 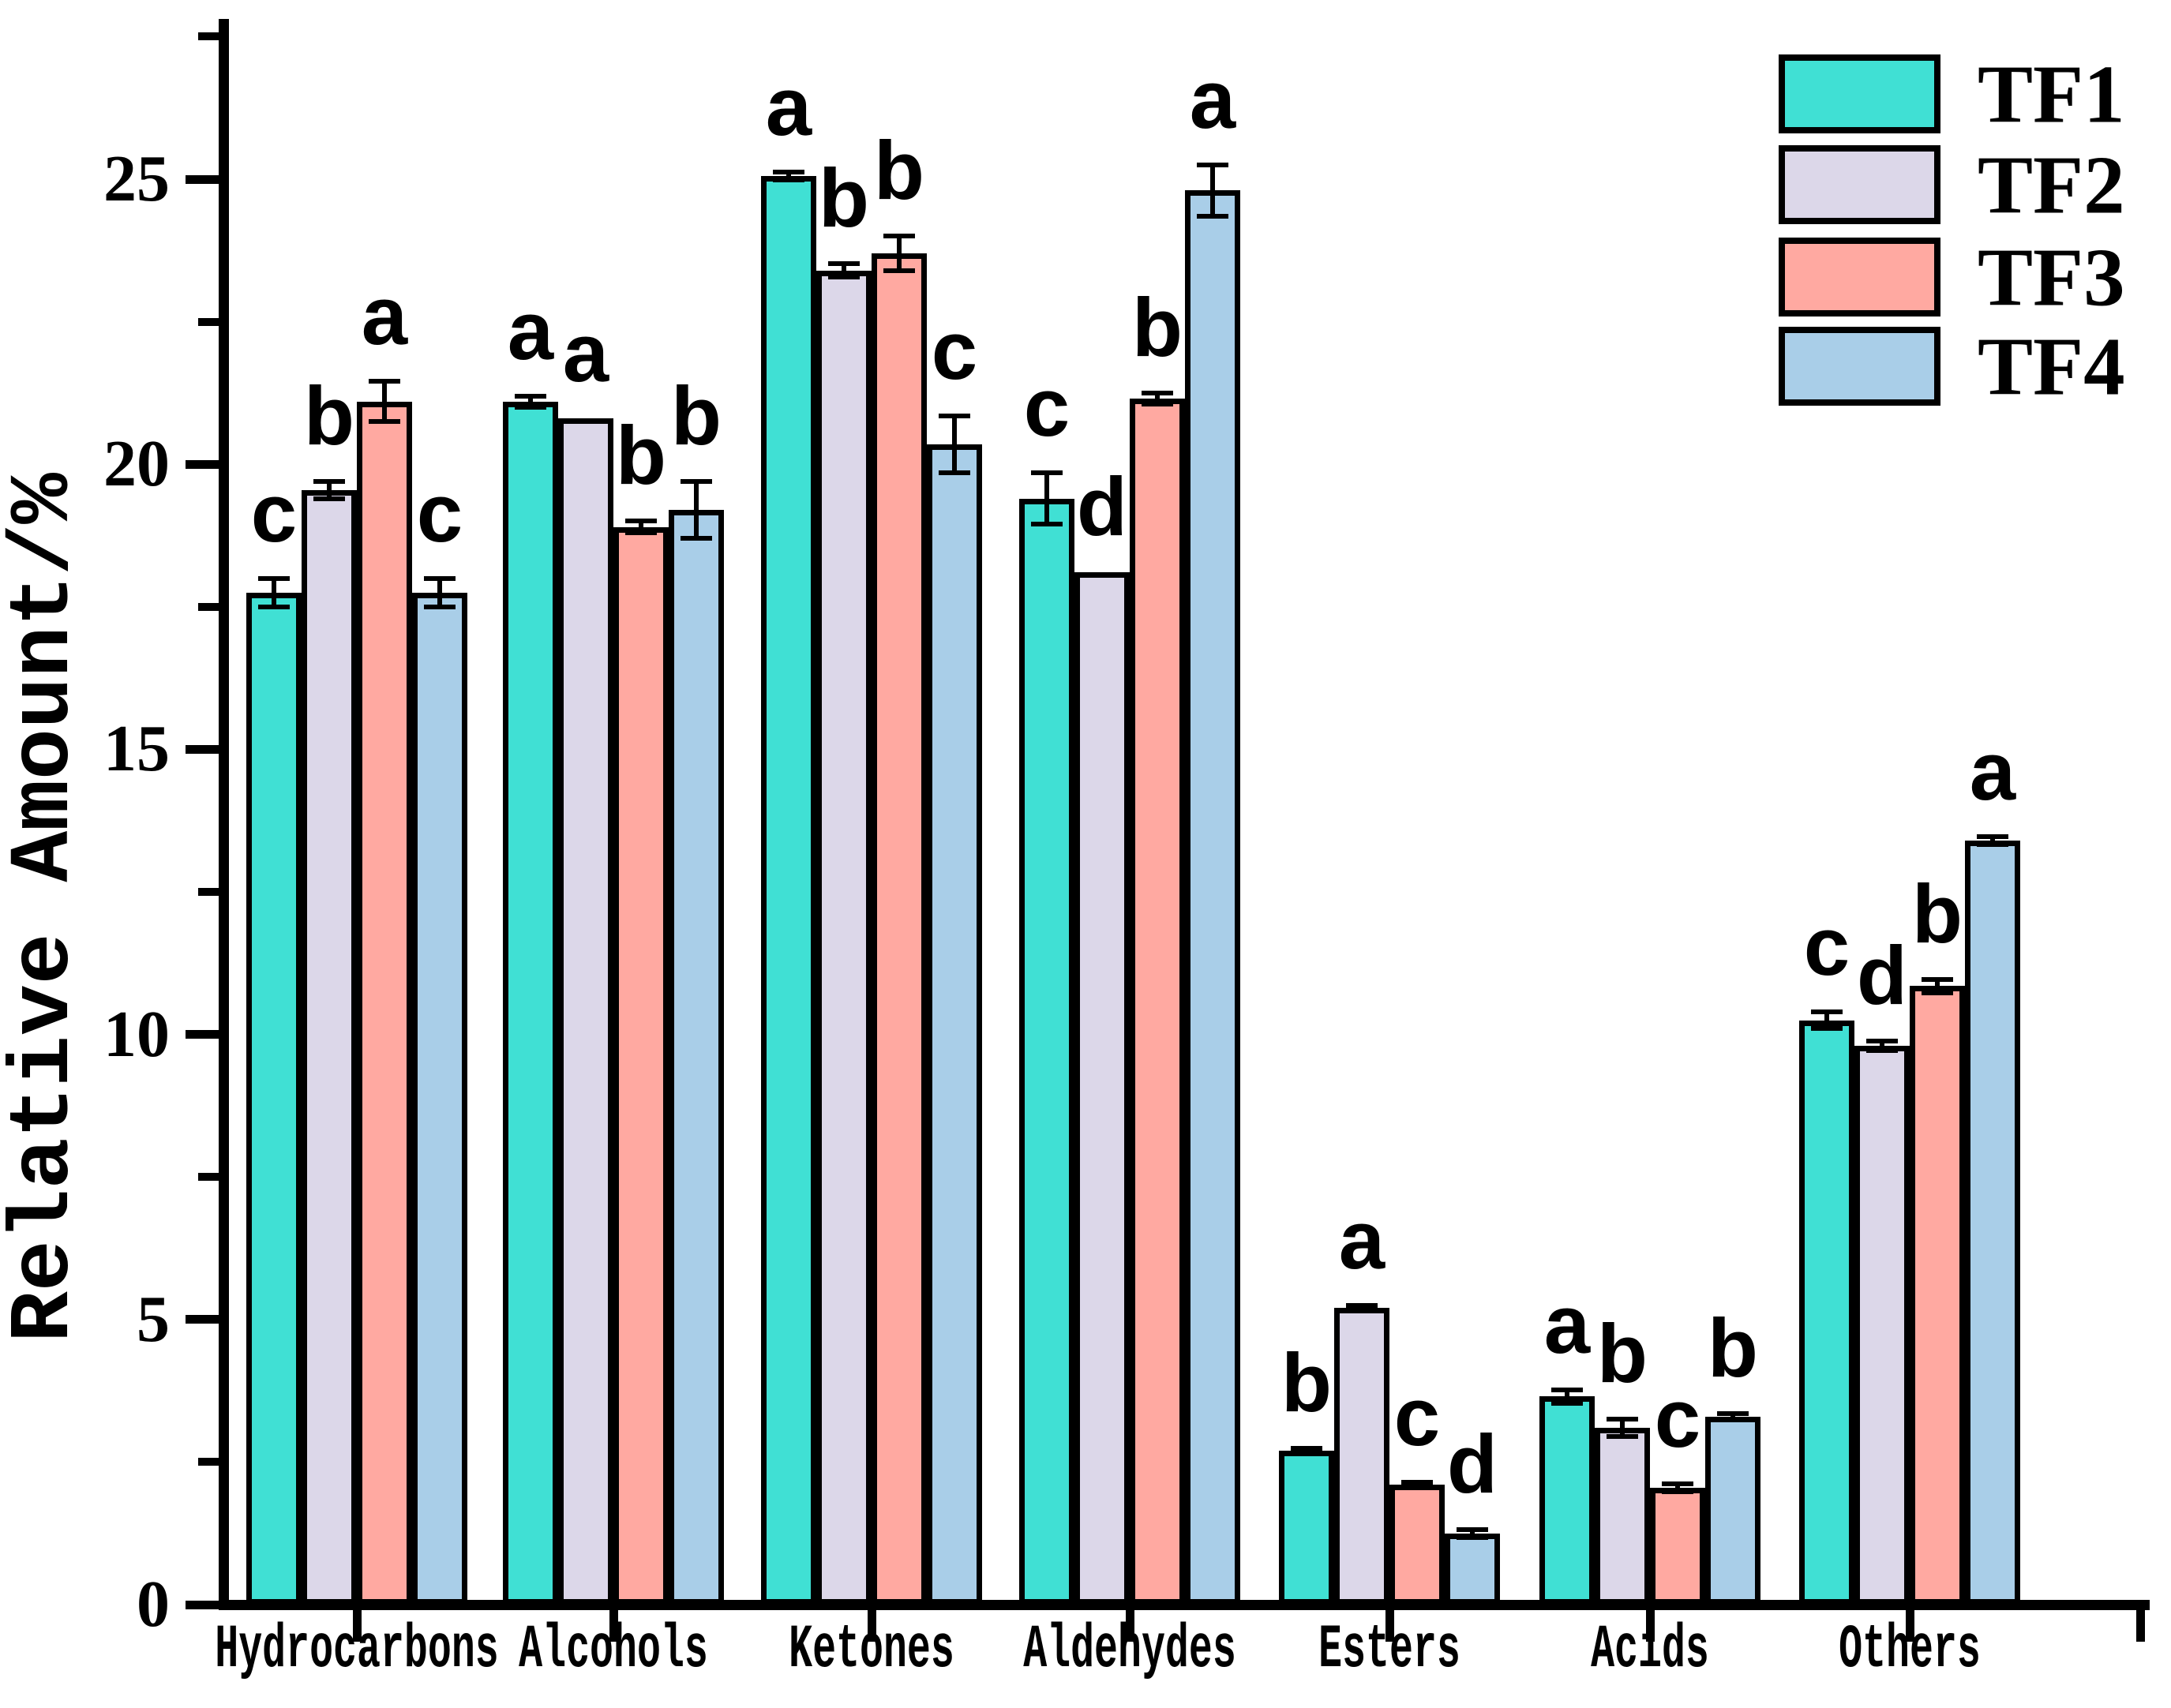 I want to click on sig-letter-alcohols-tf2: a, so click(x=585, y=353).